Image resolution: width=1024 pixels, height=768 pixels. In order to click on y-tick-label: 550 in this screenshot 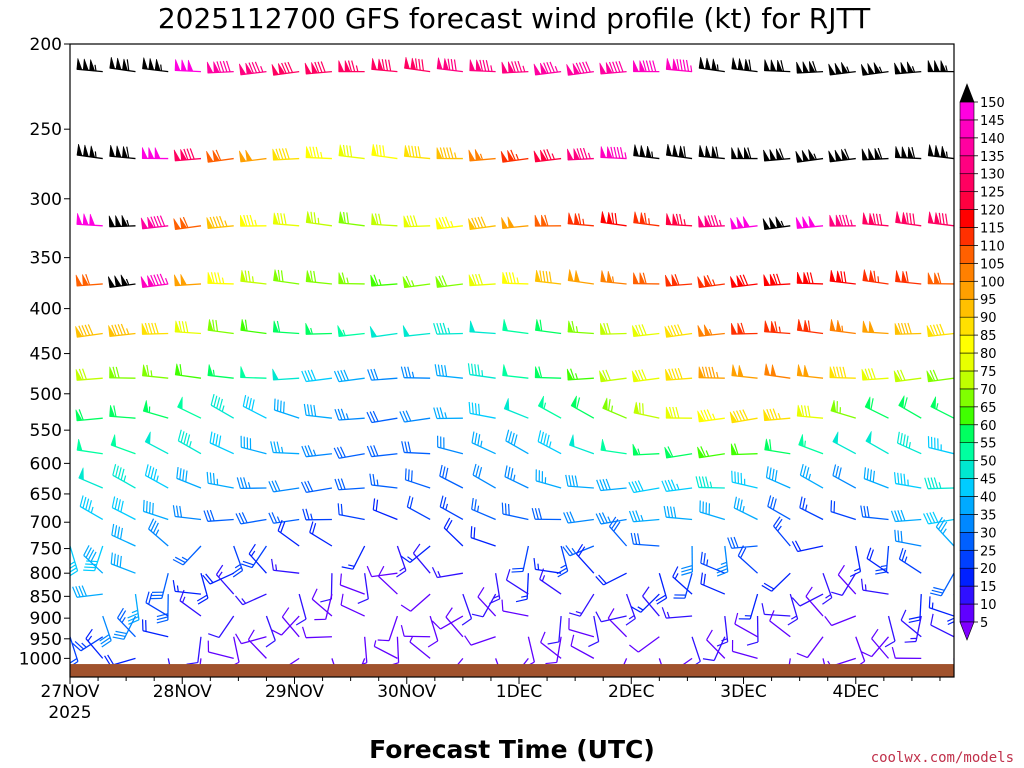, I will do `click(46, 431)`.